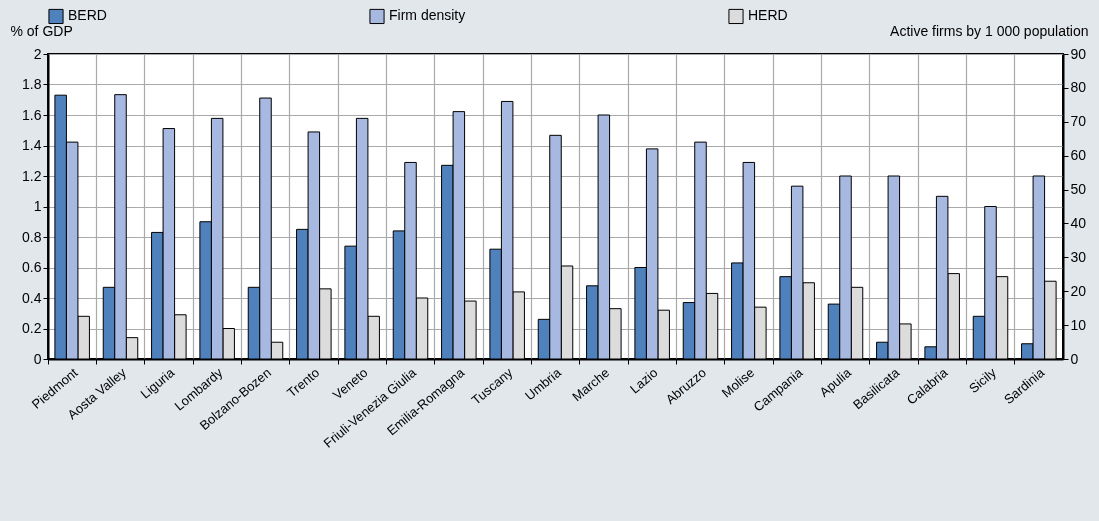 This screenshot has height=521, width=1099. What do you see at coordinates (1074, 358) in the screenshot?
I see `y2-tick-label: 0` at bounding box center [1074, 358].